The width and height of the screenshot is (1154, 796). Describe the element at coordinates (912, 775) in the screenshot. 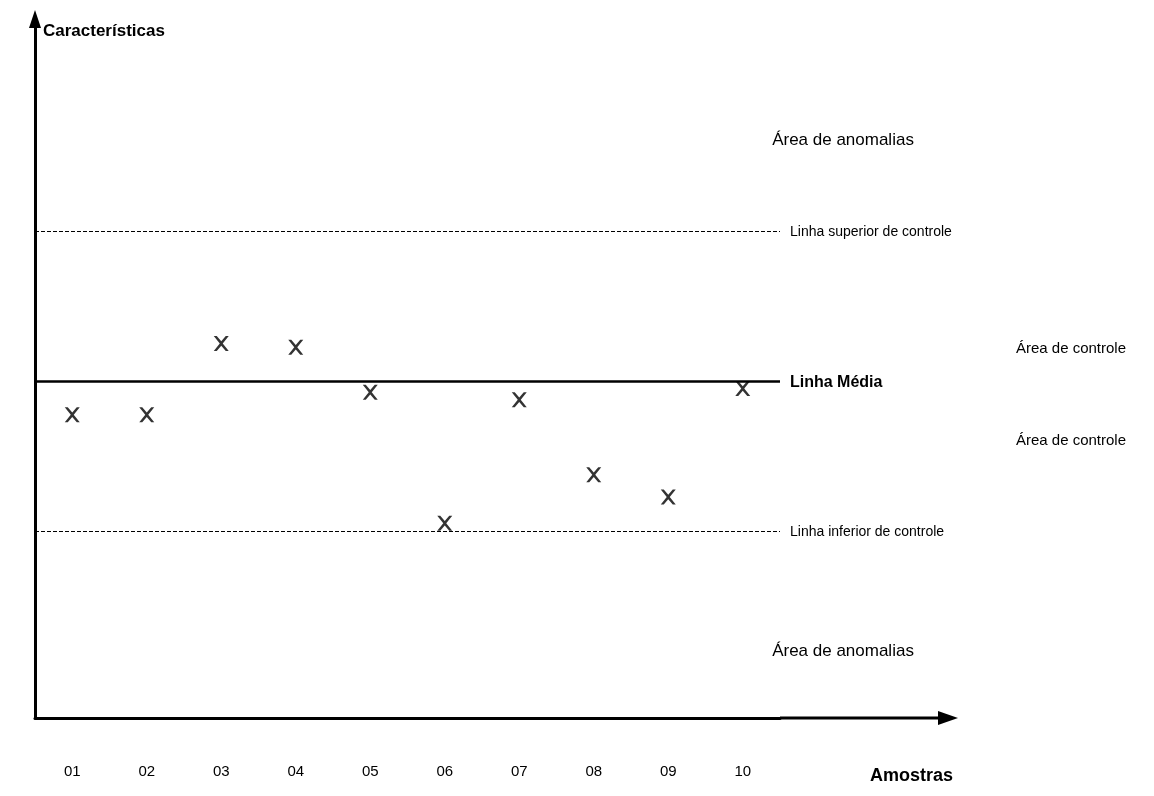

I see `x-axis-title: Amostras` at that location.